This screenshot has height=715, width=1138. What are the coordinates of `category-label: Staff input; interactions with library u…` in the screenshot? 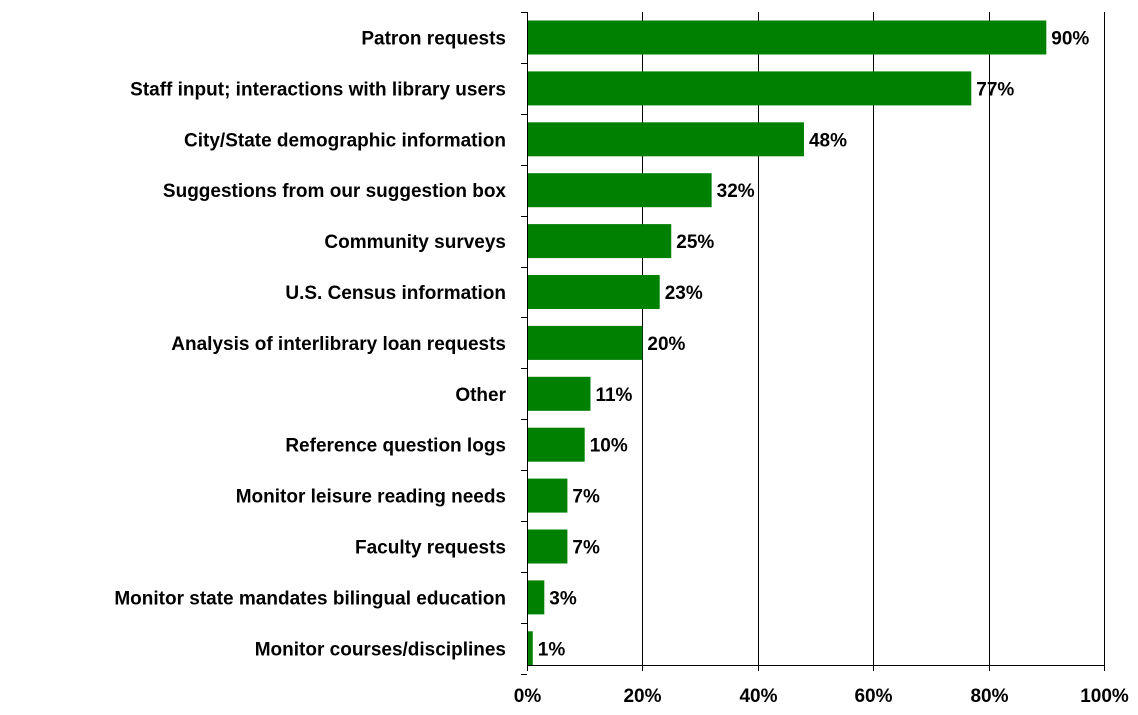 It's located at (318, 89).